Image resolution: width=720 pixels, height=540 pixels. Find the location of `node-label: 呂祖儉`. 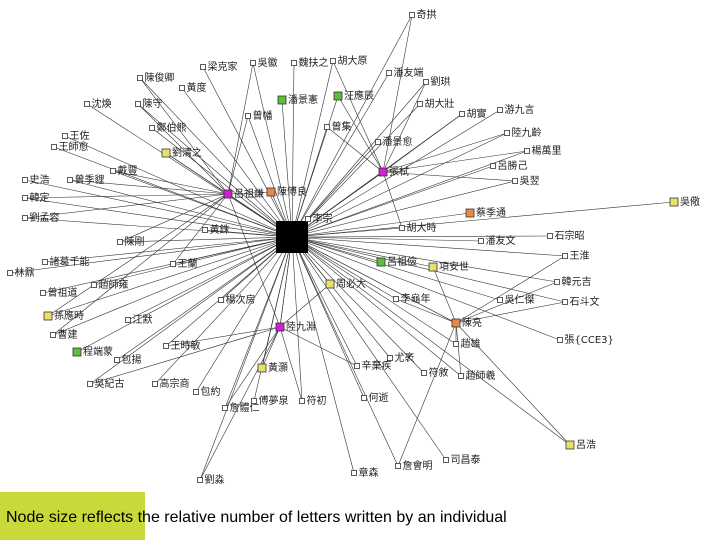

node-label: 呂祖儉 is located at coordinates (402, 261).